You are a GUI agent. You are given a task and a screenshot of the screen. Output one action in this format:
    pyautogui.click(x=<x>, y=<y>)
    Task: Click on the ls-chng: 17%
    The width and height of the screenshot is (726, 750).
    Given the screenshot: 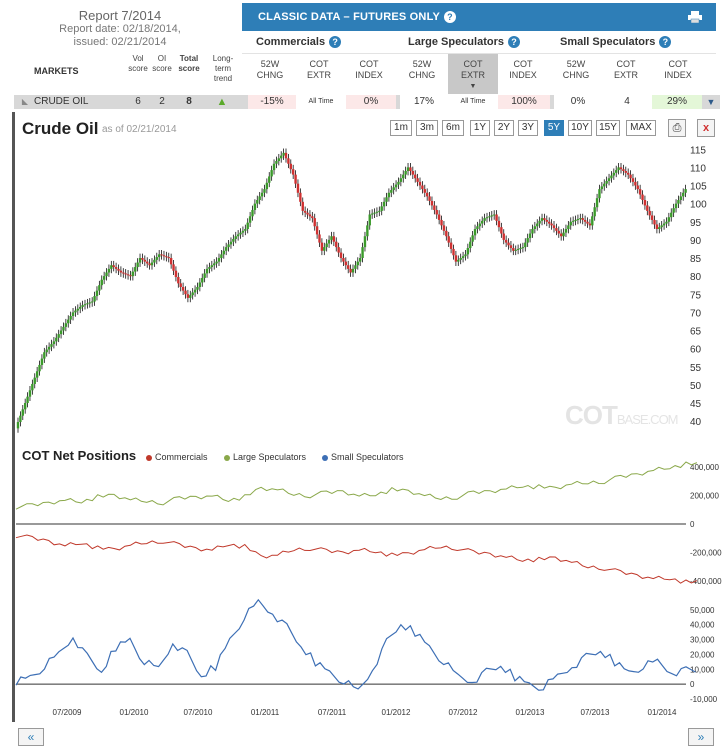 What is the action you would take?
    pyautogui.click(x=424, y=102)
    